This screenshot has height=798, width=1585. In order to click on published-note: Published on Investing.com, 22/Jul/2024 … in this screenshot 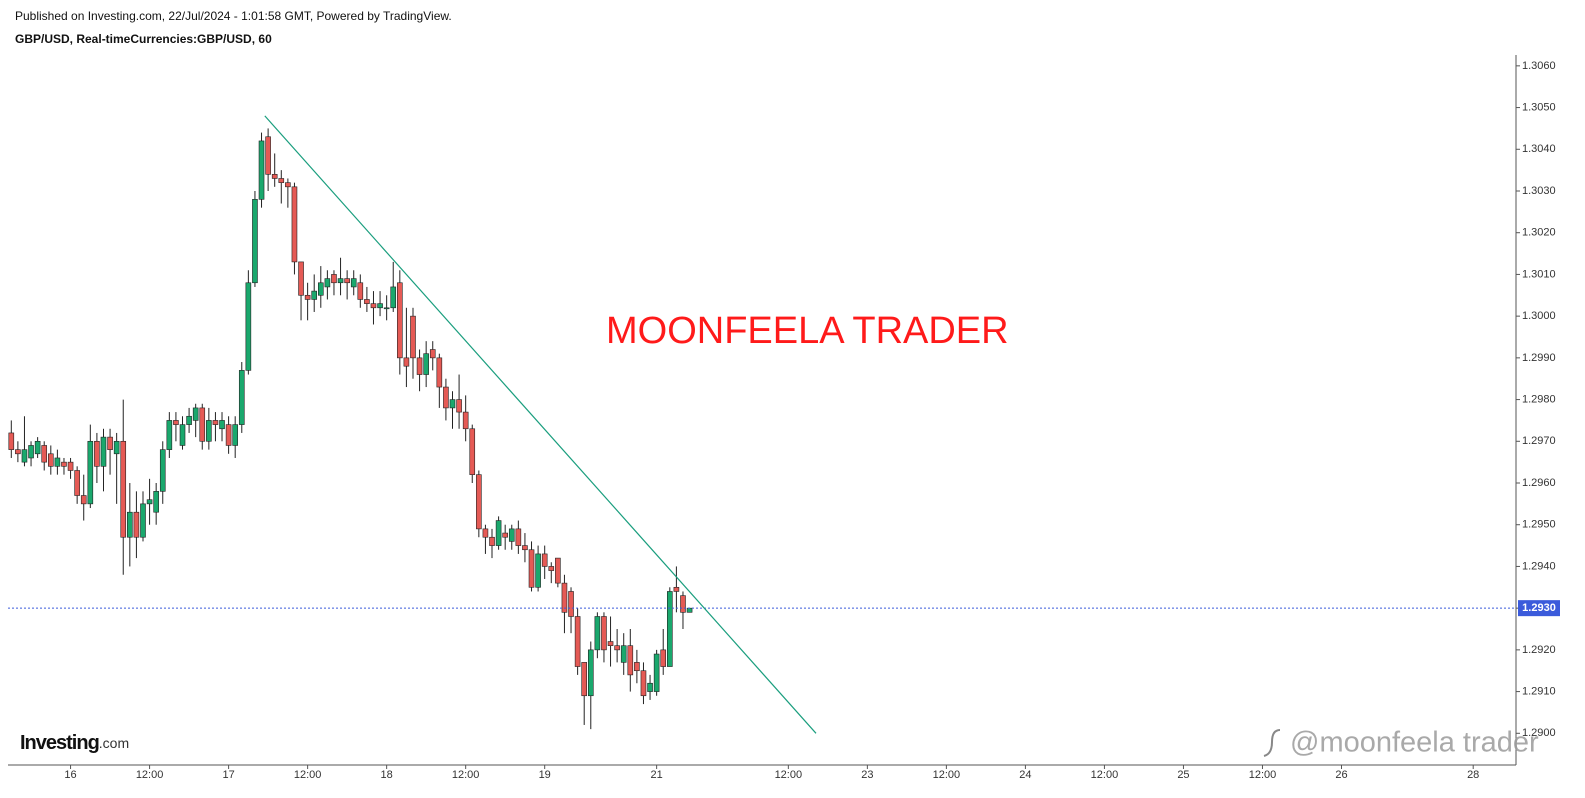, I will do `click(233, 16)`.